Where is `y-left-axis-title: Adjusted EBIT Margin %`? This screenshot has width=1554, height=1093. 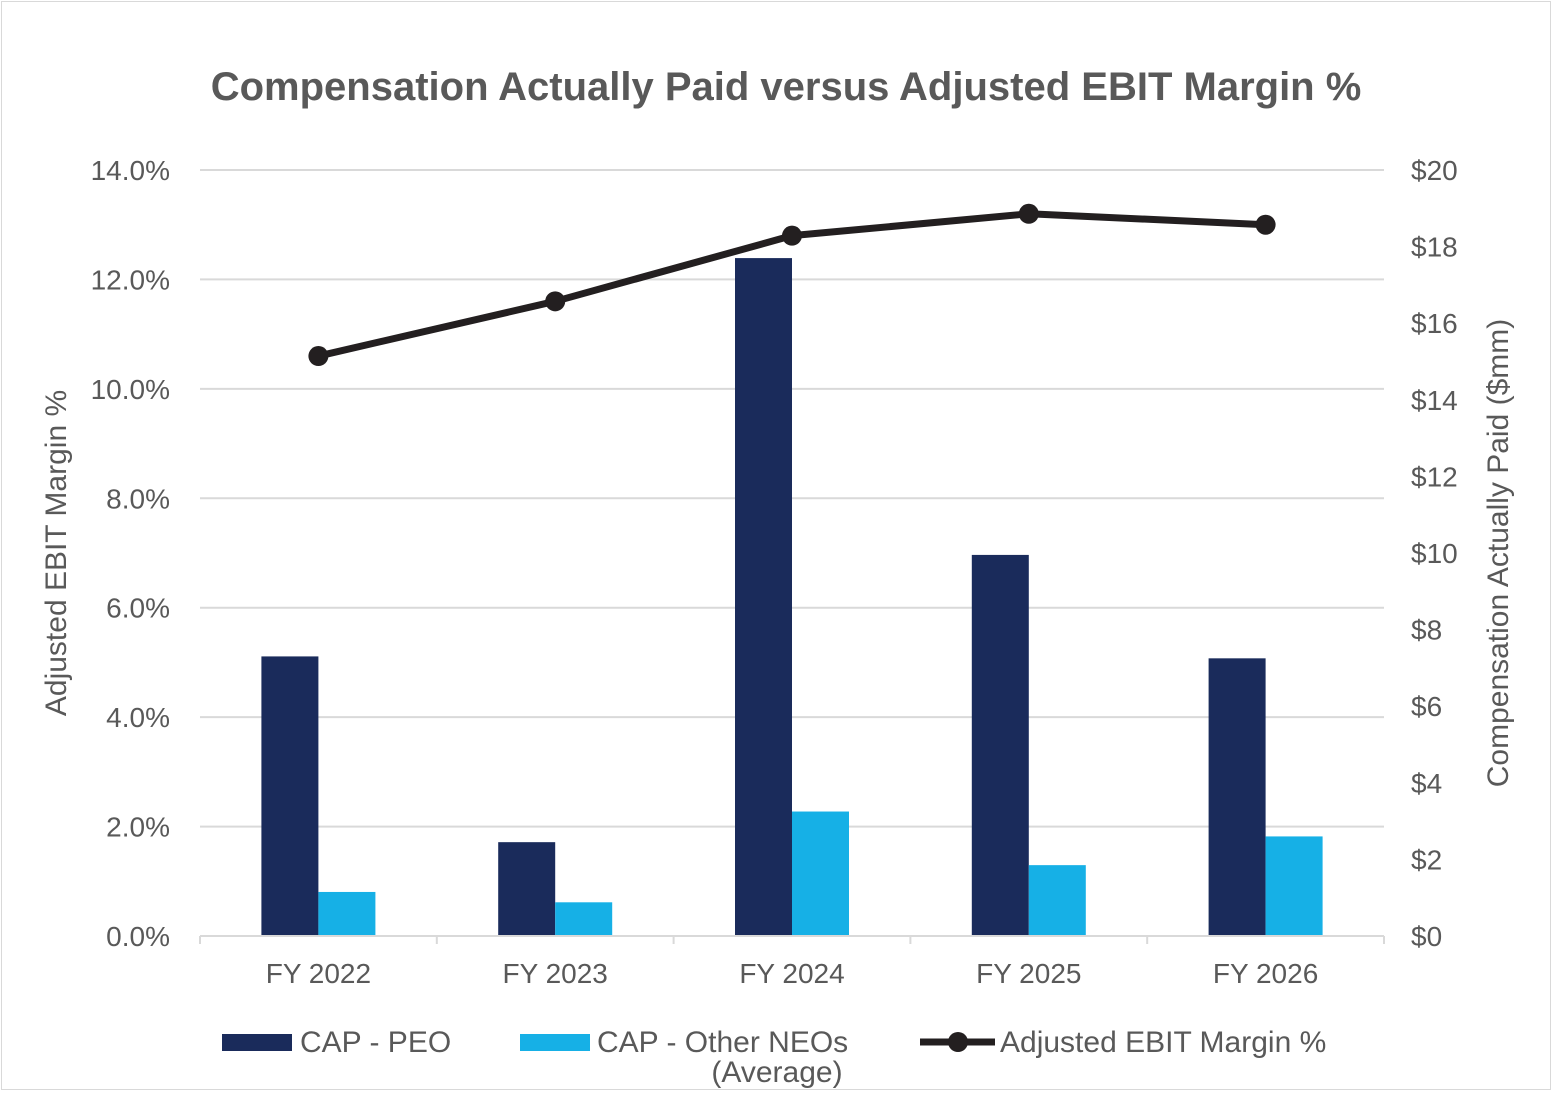 y-left-axis-title: Adjusted EBIT Margin % is located at coordinates (56, 553).